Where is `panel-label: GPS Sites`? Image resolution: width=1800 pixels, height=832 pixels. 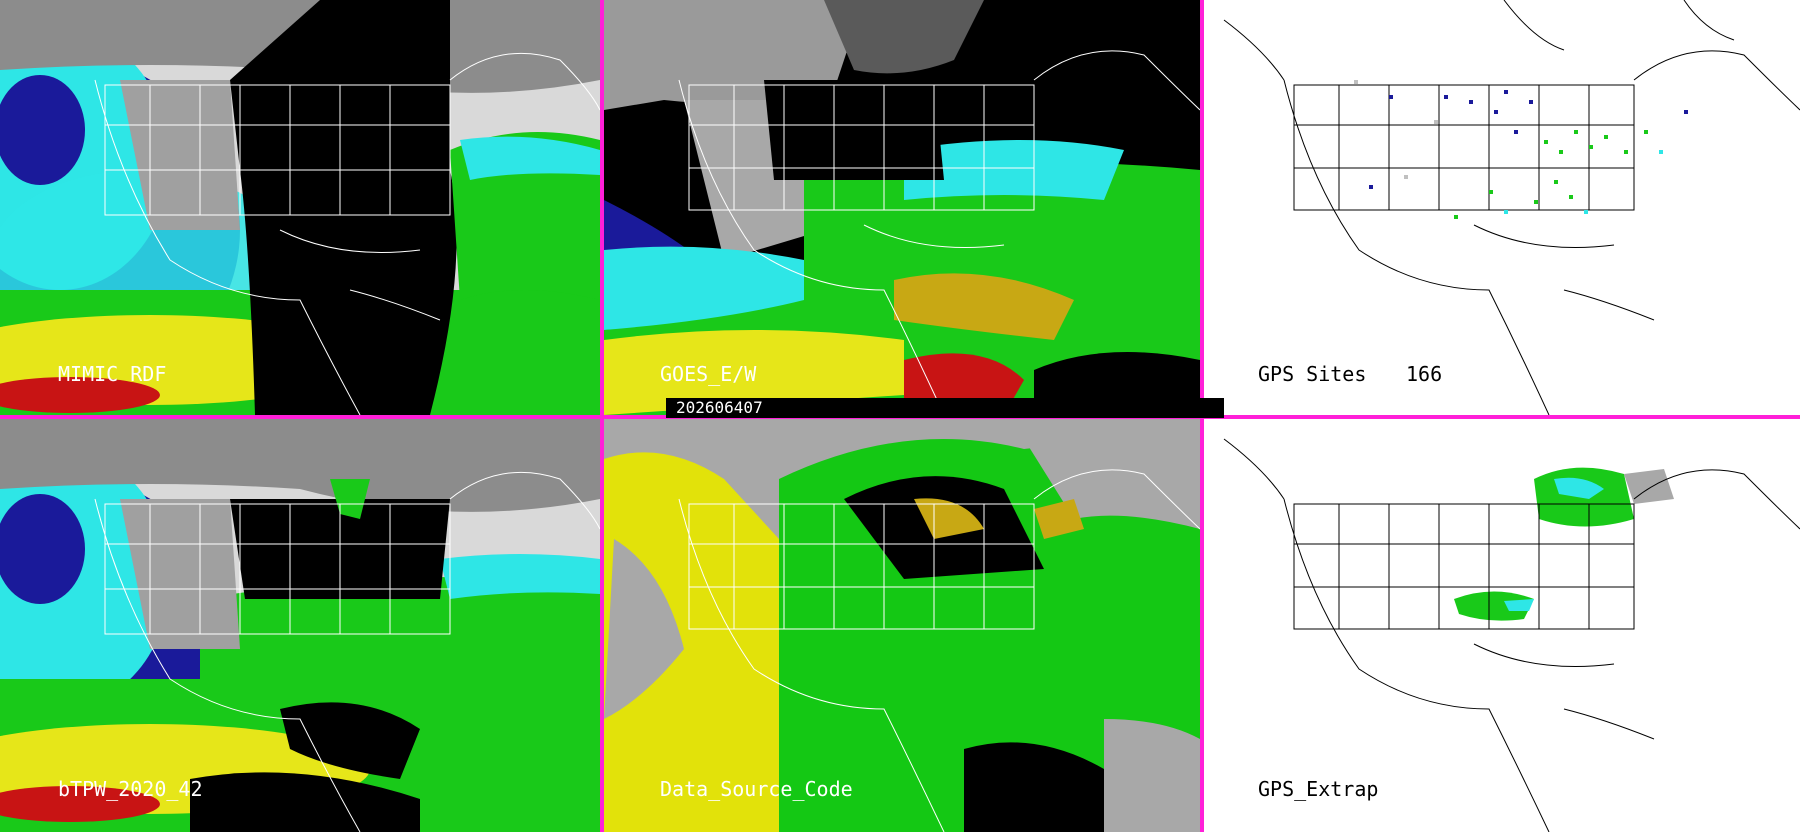
panel-label: GPS Sites is located at coordinates (1312, 374).